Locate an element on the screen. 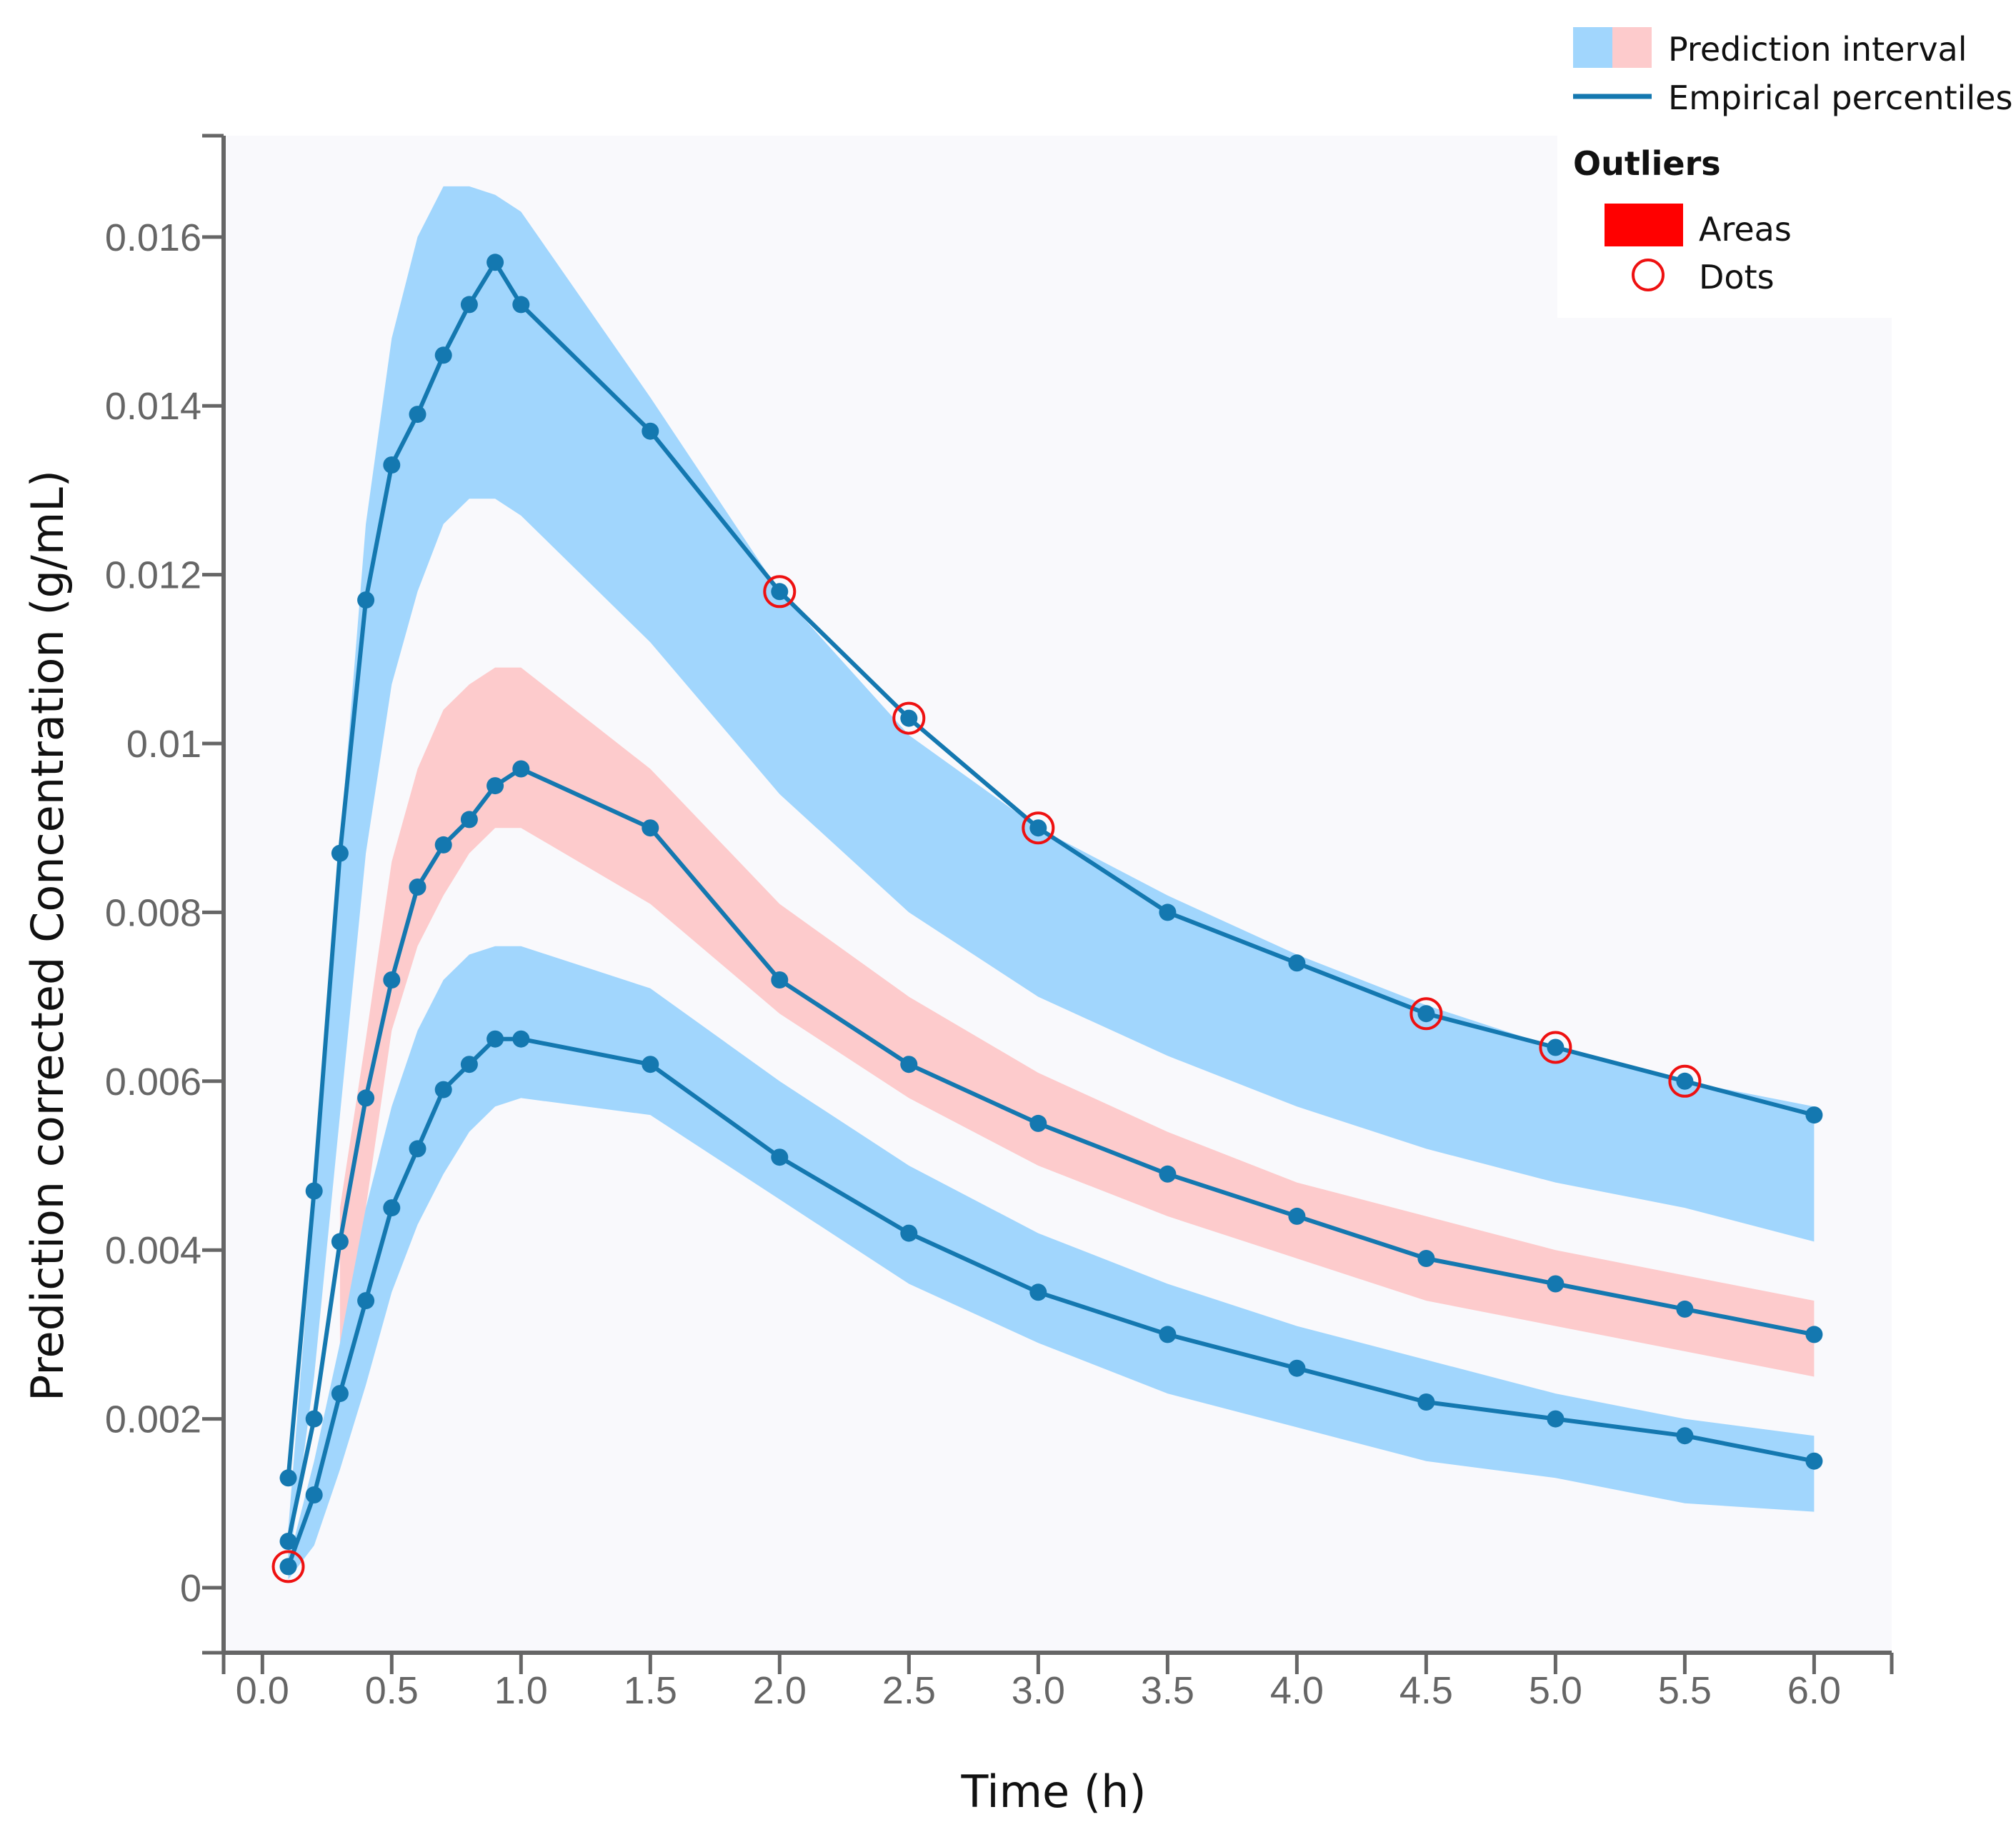 The height and width of the screenshot is (1842, 2016). x-tick-label: 3.5 is located at coordinates (1167, 1690).